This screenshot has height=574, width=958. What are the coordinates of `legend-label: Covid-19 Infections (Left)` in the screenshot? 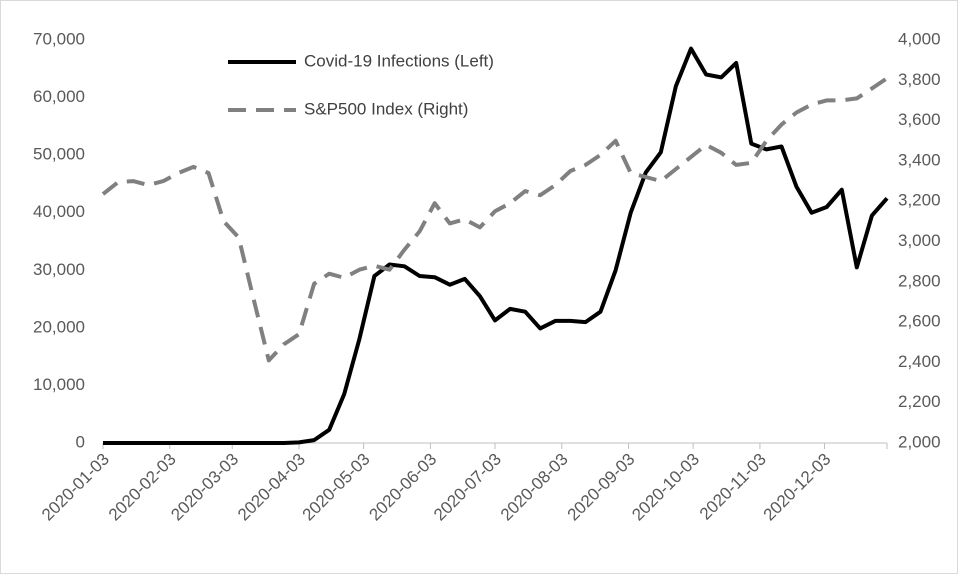 It's located at (399, 60).